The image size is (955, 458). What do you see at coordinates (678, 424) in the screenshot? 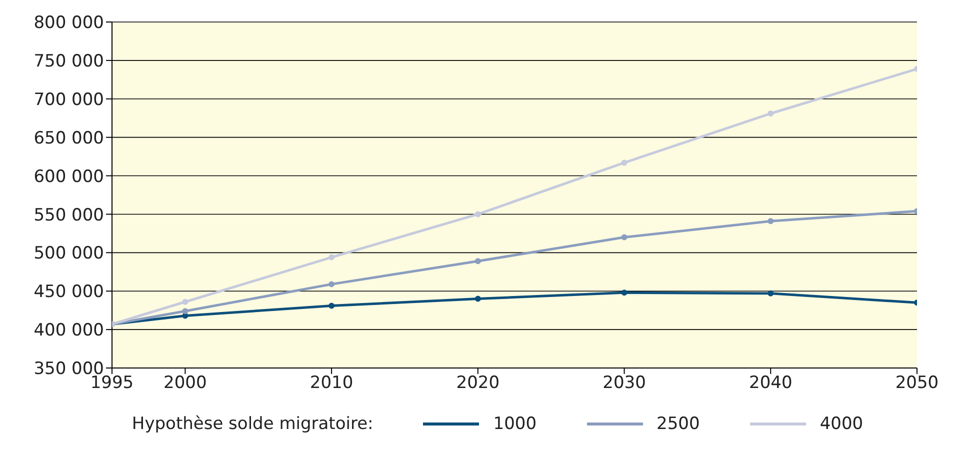
I see `legend-label: 2500` at bounding box center [678, 424].